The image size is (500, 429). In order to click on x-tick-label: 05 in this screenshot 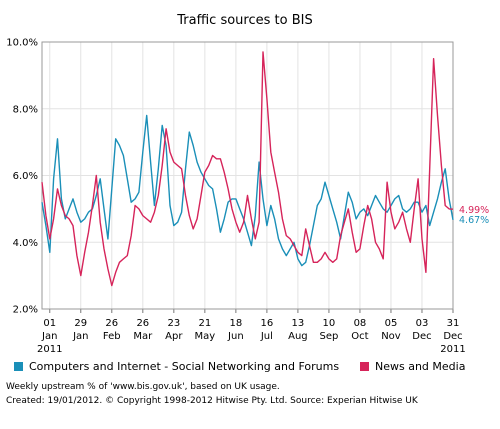, I will do `click(391, 323)`.